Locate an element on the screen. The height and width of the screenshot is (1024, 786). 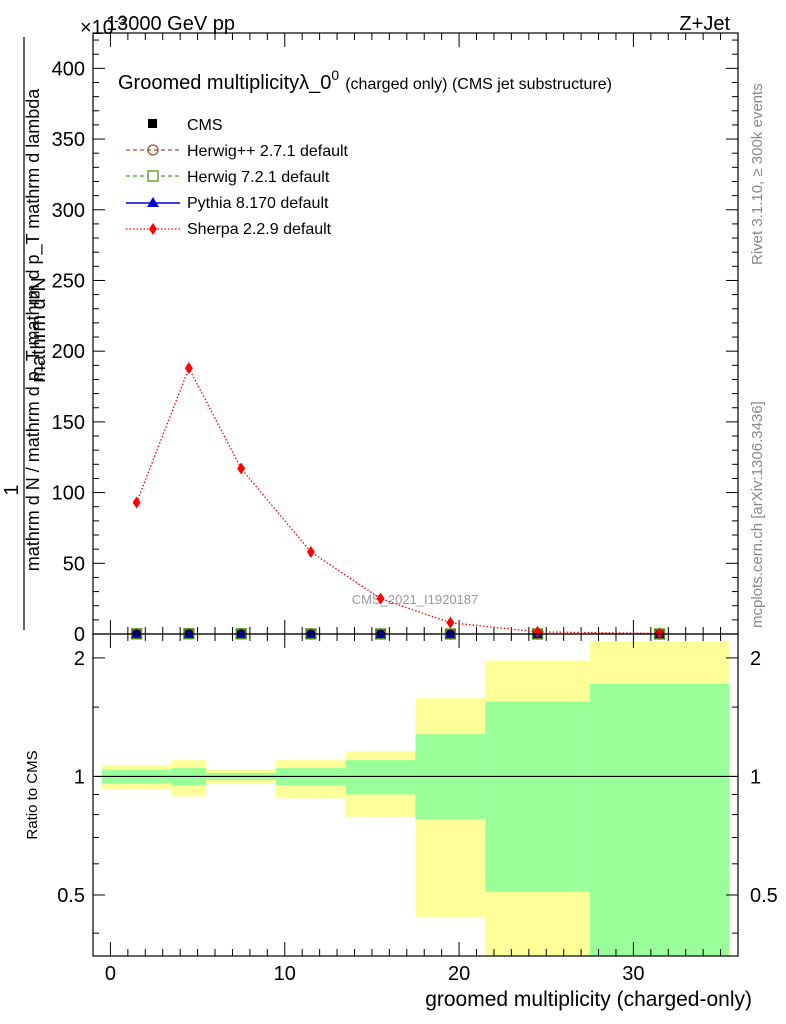
legend-item-cms: CMS is located at coordinates (185, 125).